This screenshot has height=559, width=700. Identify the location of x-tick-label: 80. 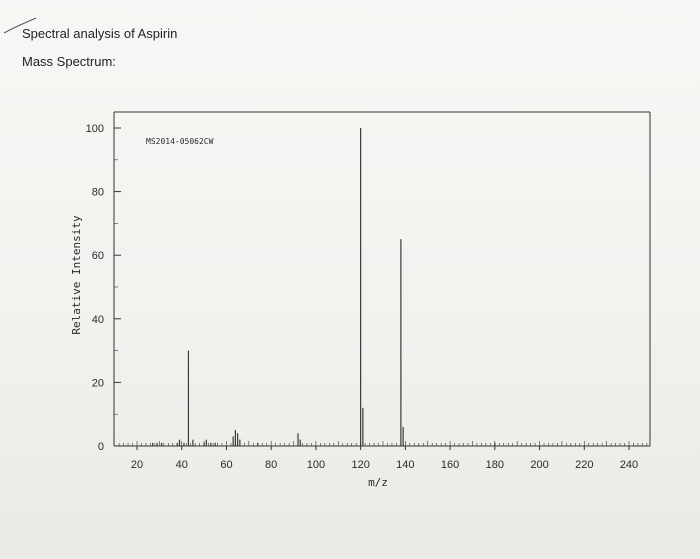
(271, 465).